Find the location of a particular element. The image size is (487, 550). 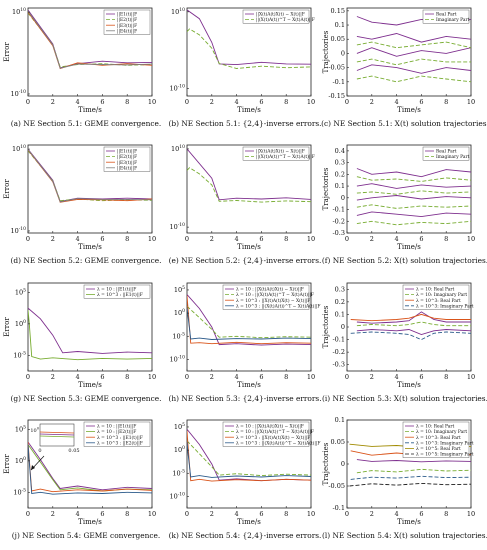

legend-label: ||E4(t)||F is located at coordinates (127, 168).